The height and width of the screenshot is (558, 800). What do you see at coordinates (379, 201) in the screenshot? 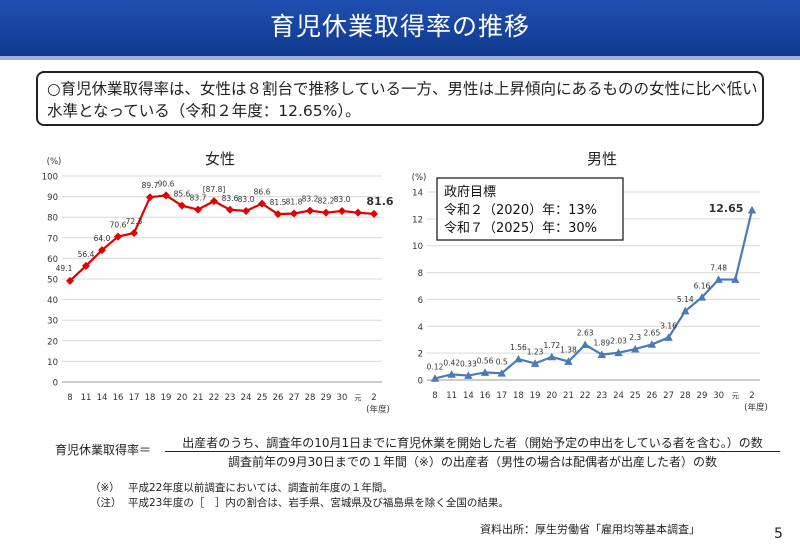
I see `female-chart-data-label: 81.6` at bounding box center [379, 201].